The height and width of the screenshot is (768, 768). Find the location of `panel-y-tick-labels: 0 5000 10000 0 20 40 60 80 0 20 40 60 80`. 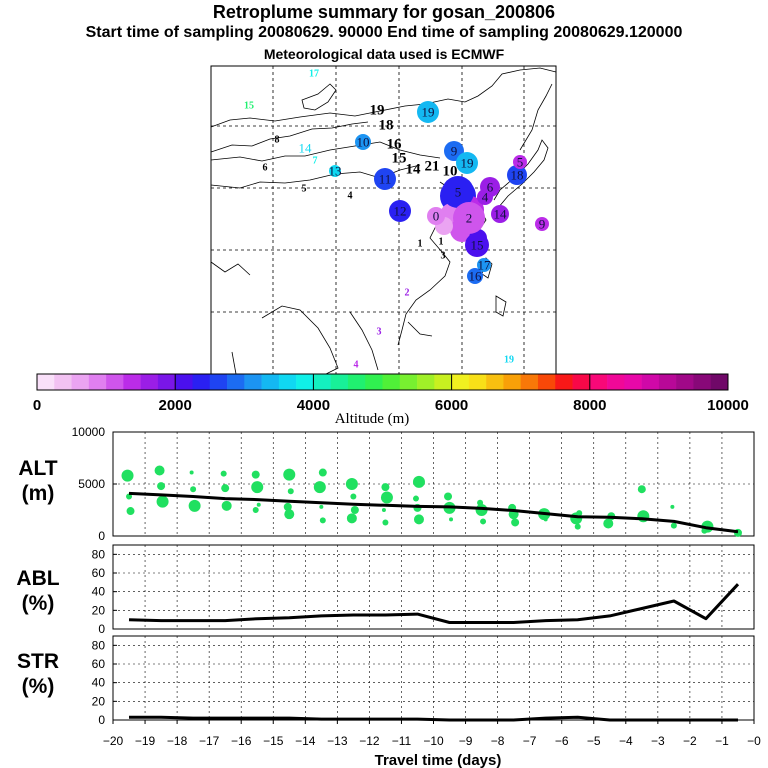

panel-y-tick-labels: 0 5000 10000 0 20 40 60 80 0 20 40 60 80 is located at coordinates (94, 576).